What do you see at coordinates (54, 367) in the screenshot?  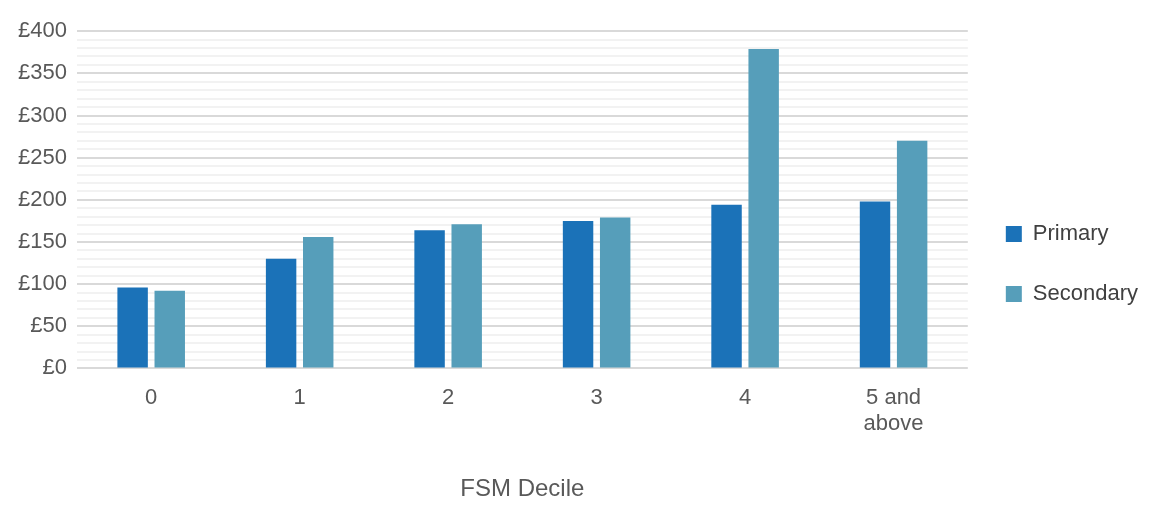 I see `y-tick-label: £0` at bounding box center [54, 367].